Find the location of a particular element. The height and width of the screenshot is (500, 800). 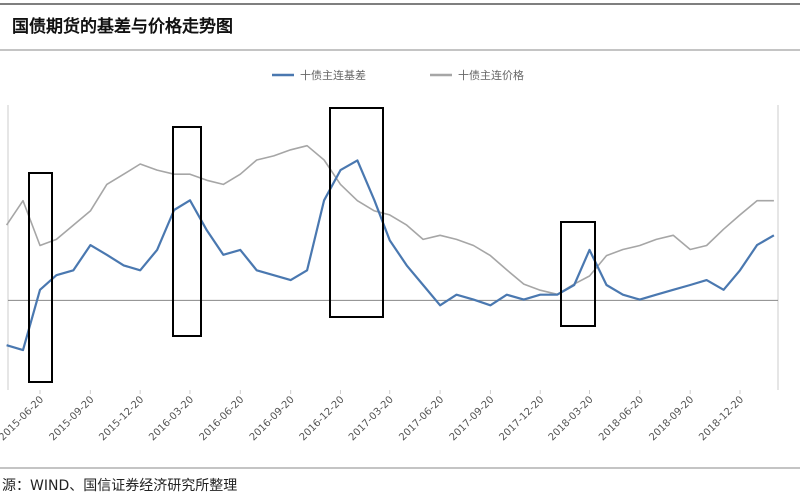

x-tick-label: 2016-09-20 is located at coordinates (272, 418).